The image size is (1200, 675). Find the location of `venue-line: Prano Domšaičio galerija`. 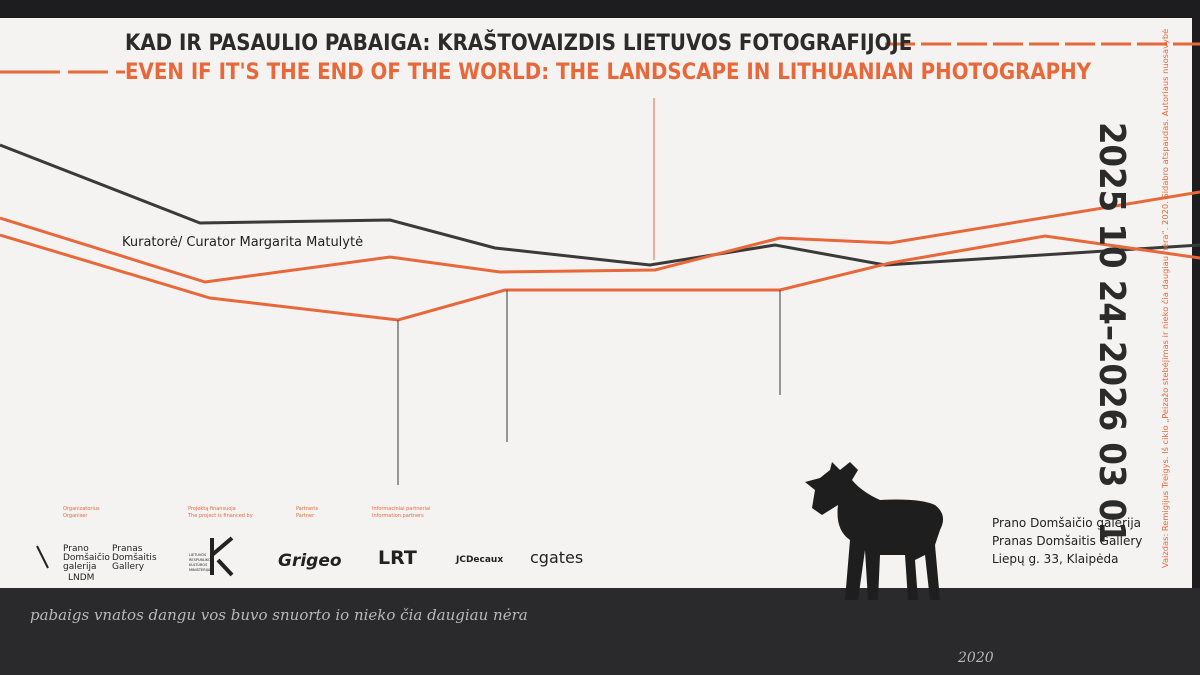

venue-line: Prano Domšaičio galerija is located at coordinates (1066, 523).